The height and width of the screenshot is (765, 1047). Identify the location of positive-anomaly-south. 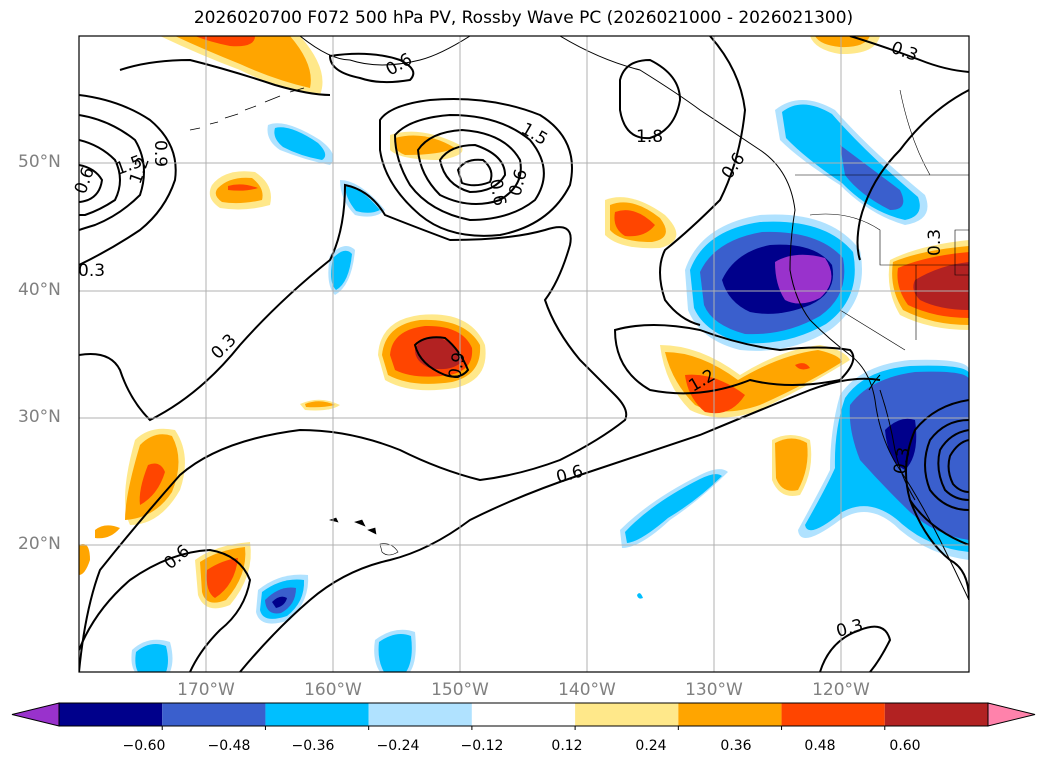
(223, 575).